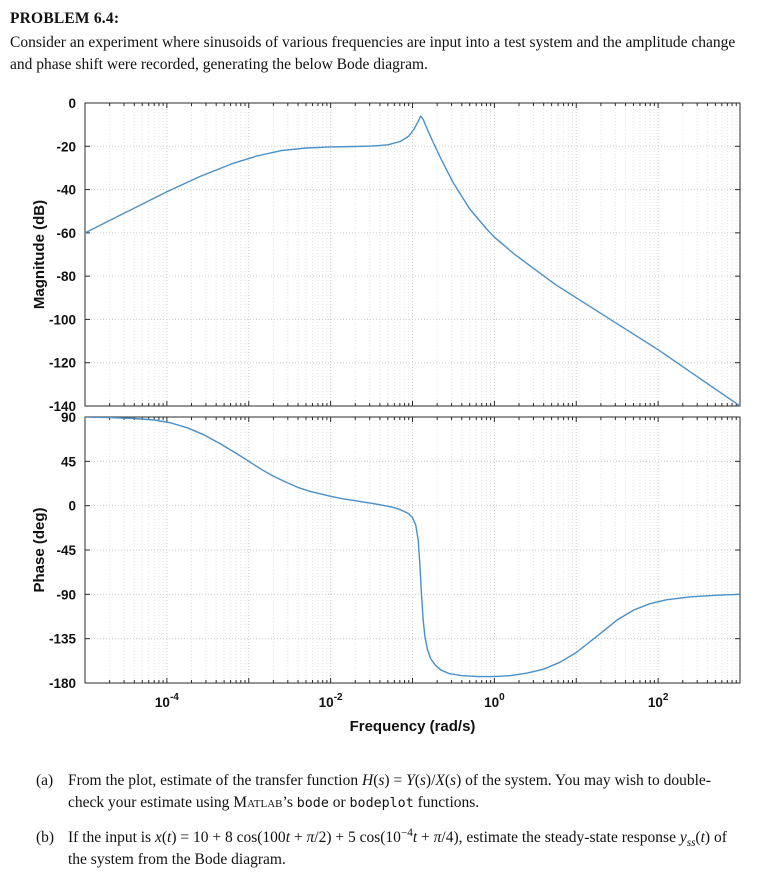  Describe the element at coordinates (413, 726) in the screenshot. I see `x-axis-title: Frequency (rad/s)` at that location.